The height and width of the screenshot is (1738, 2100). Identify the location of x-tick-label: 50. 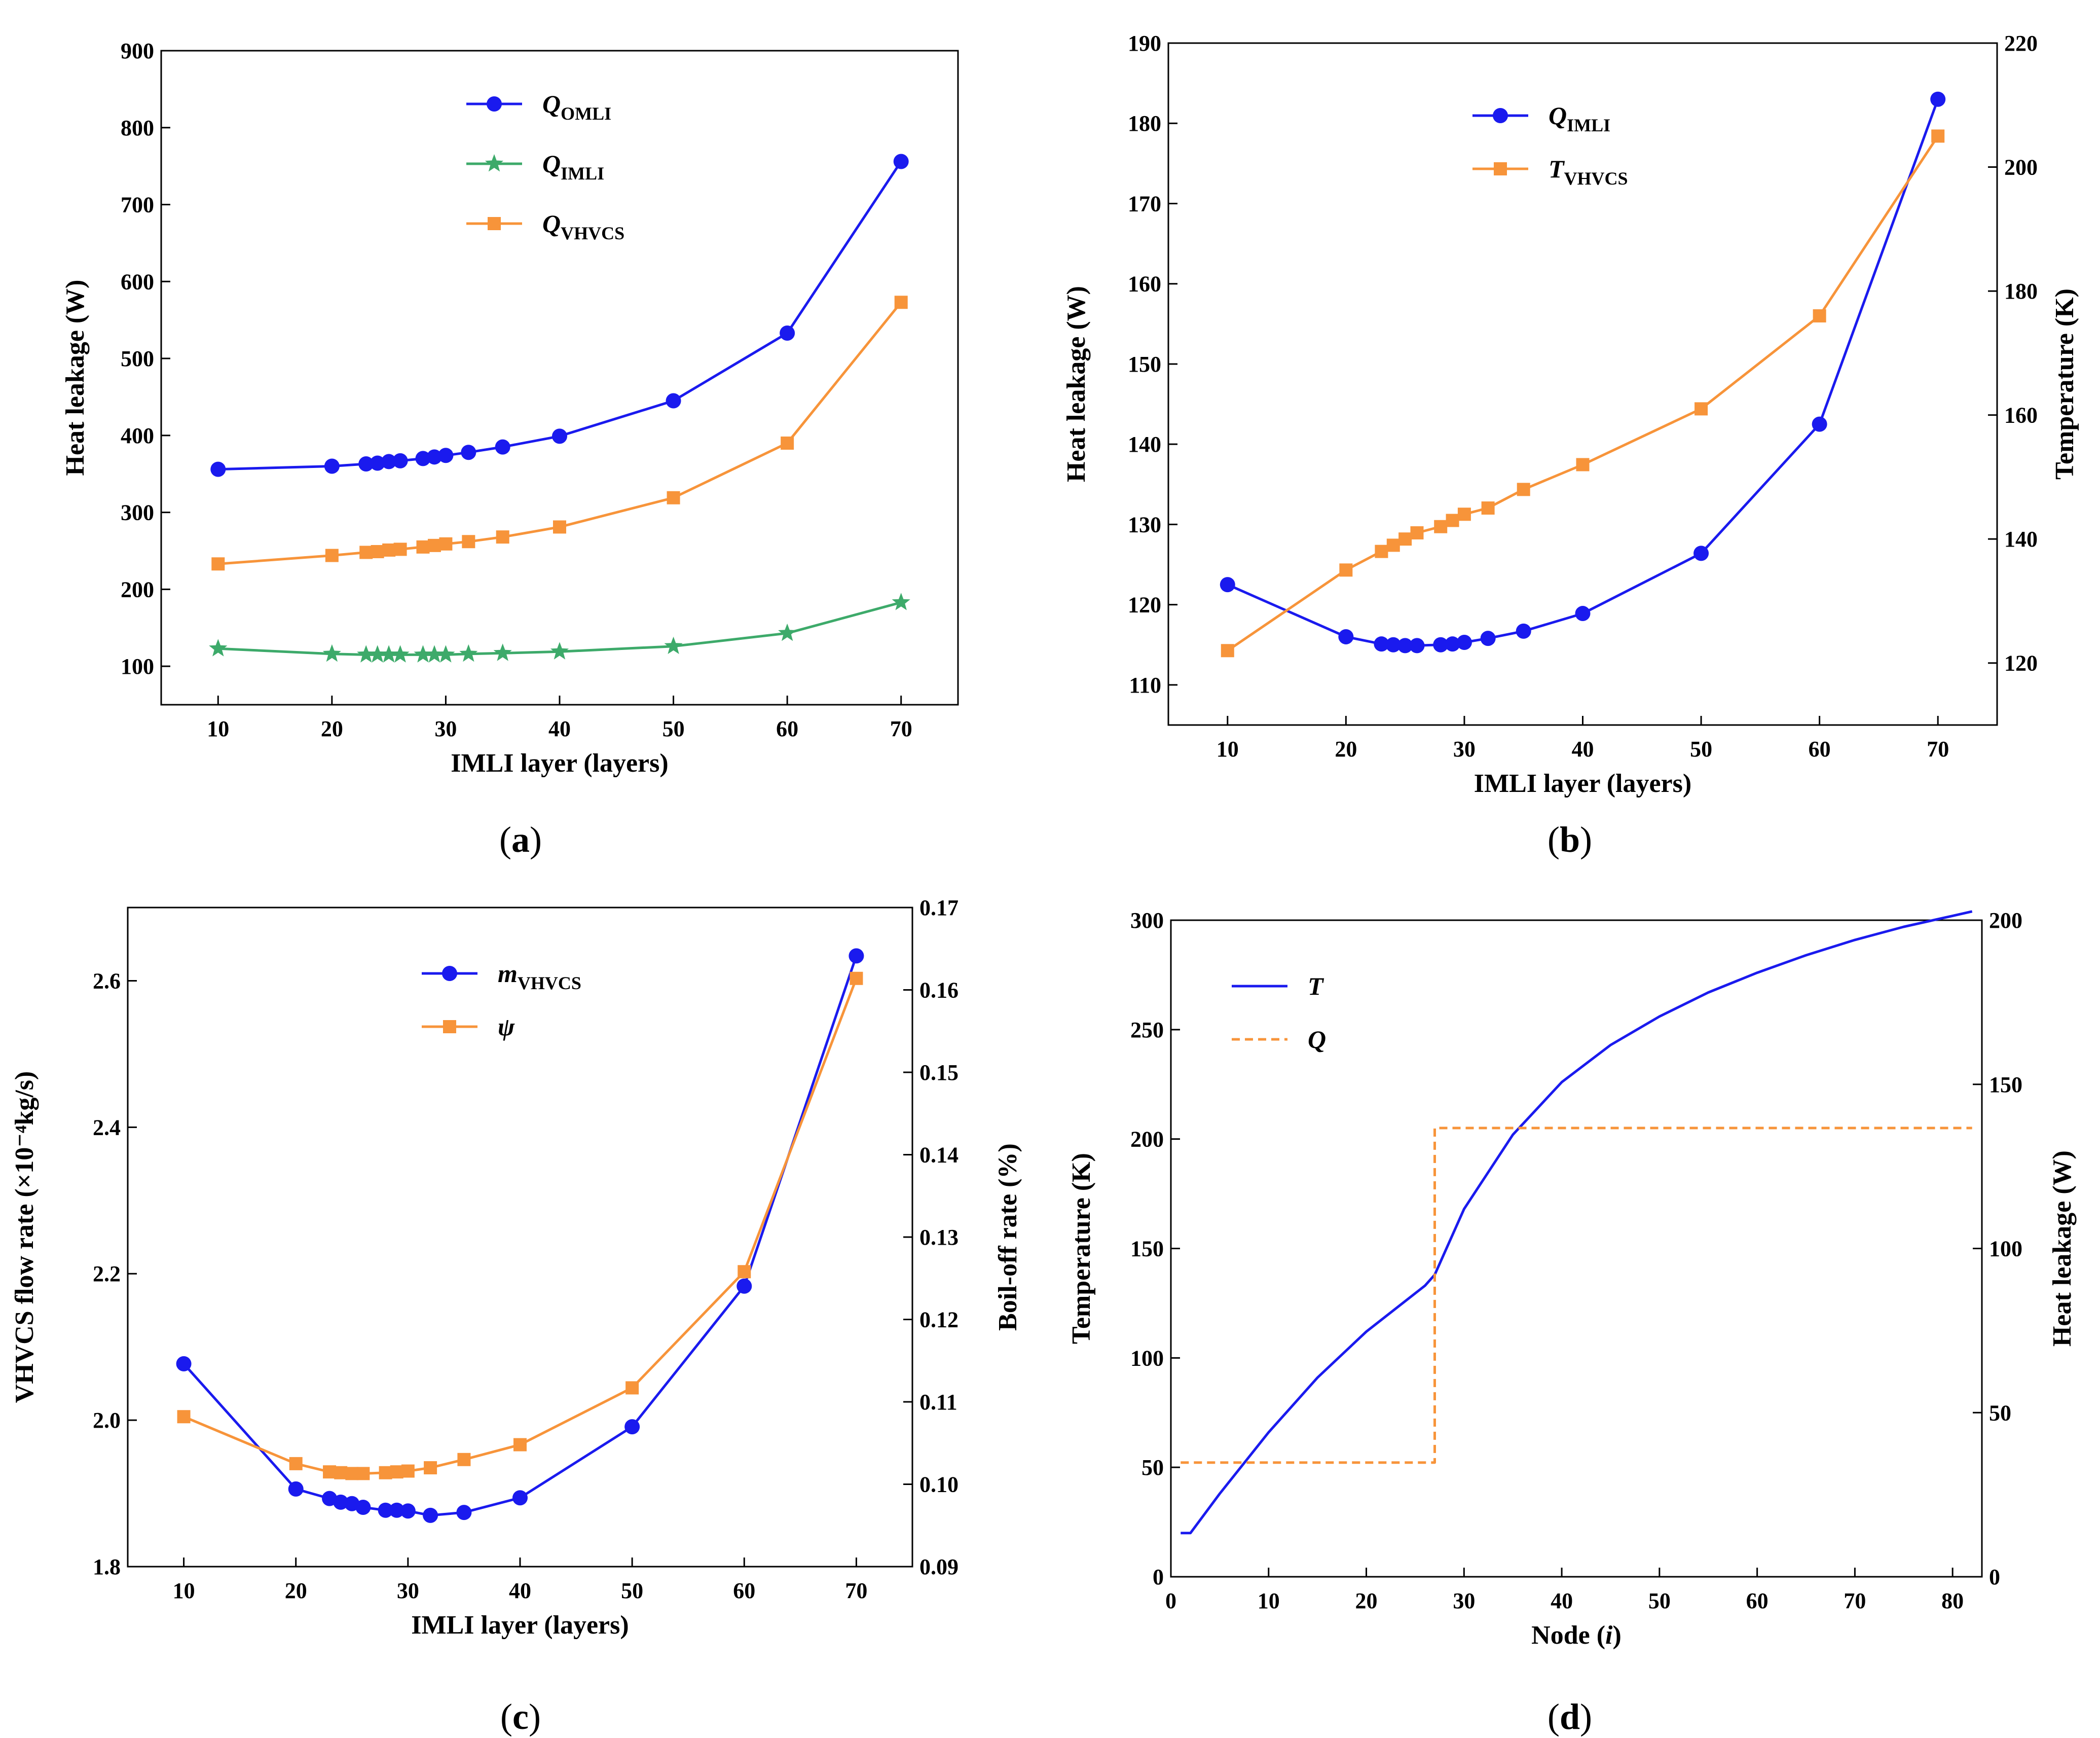
(1701, 749).